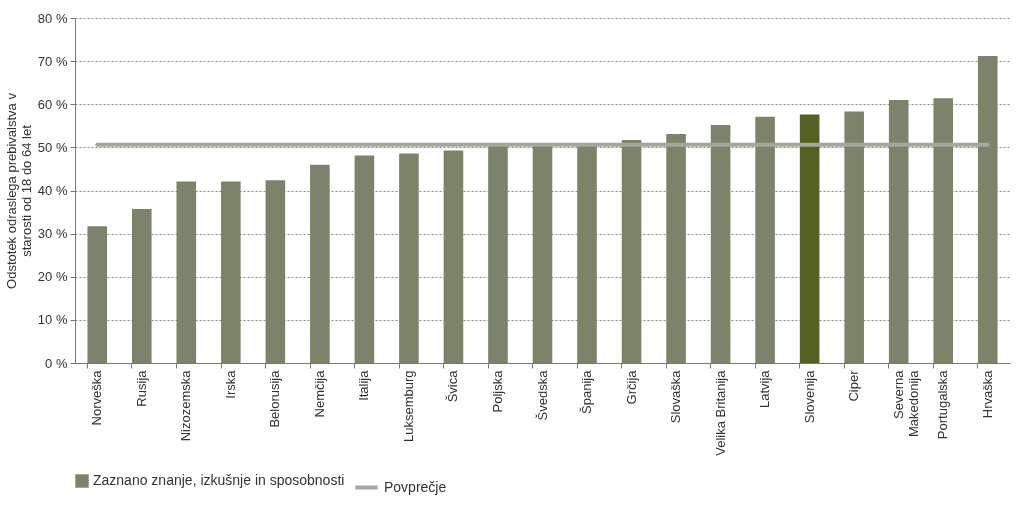 The image size is (1025, 511). Describe the element at coordinates (56, 363) in the screenshot. I see `y-tick-label: 0 %` at that location.